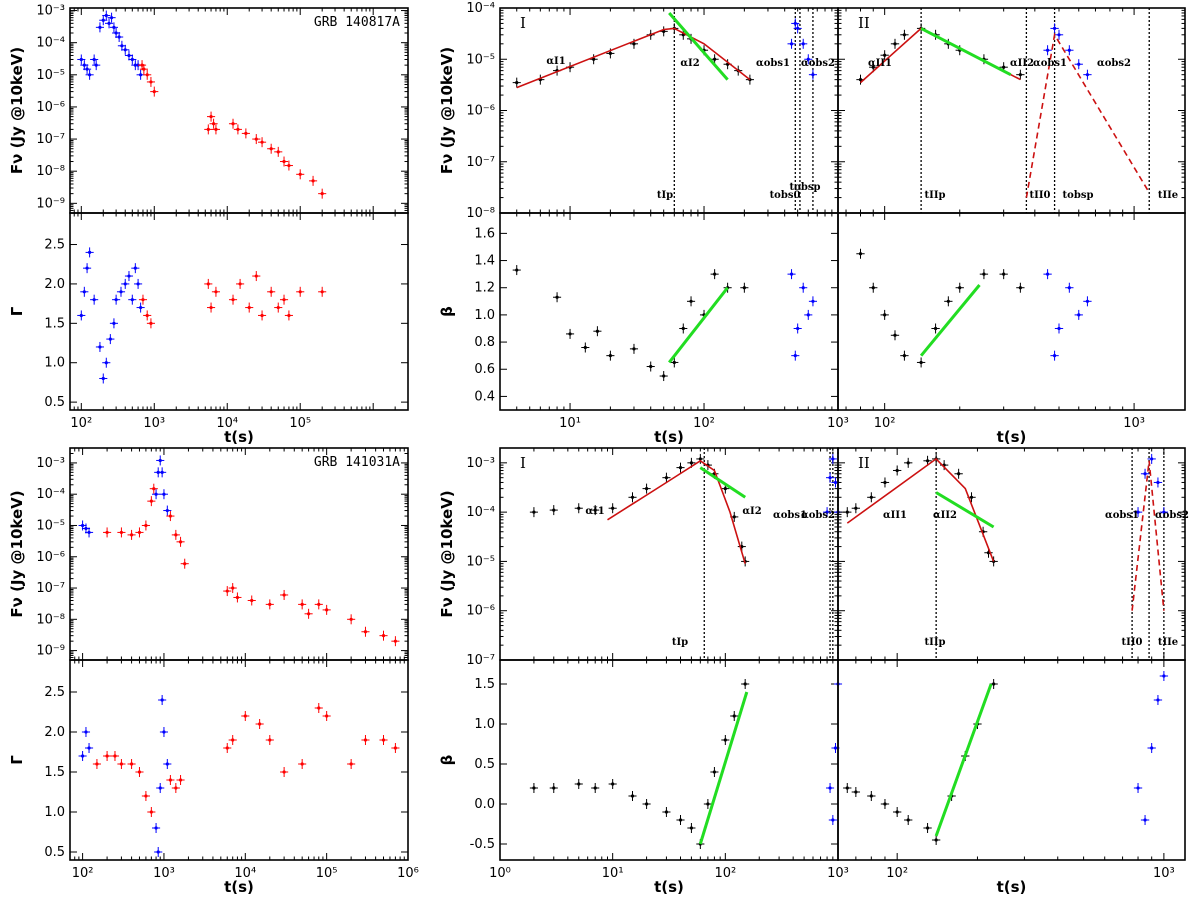 The image size is (1200, 900). Describe the element at coordinates (482, 844) in the screenshot. I see `y-tick-label: -0.5` at that location.